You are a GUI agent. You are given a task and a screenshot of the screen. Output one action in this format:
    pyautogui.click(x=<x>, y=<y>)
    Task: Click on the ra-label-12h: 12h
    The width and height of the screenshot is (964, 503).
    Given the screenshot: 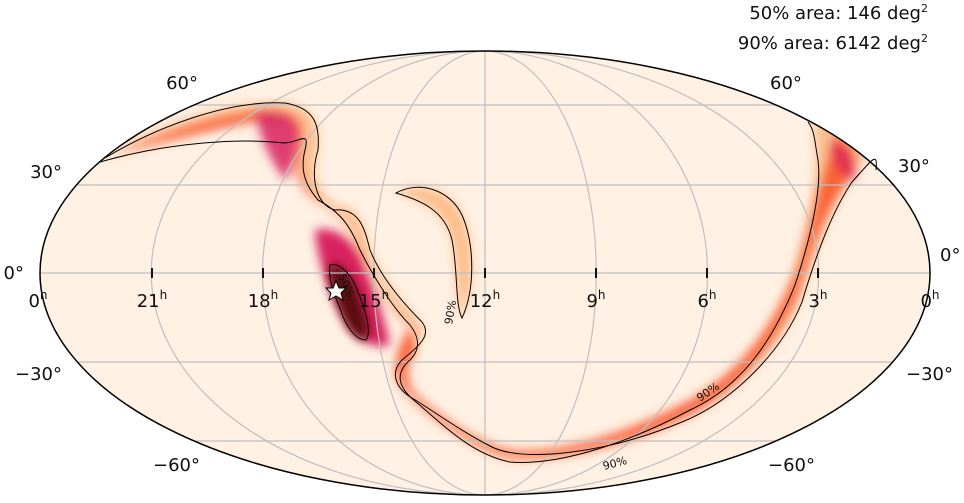 What is the action you would take?
    pyautogui.click(x=485, y=300)
    